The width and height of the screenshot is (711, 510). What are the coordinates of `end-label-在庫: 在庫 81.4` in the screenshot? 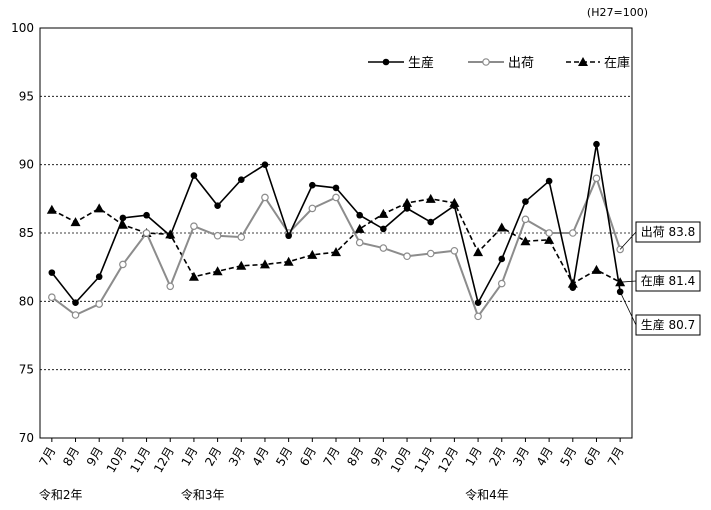 It's located at (660, 281).